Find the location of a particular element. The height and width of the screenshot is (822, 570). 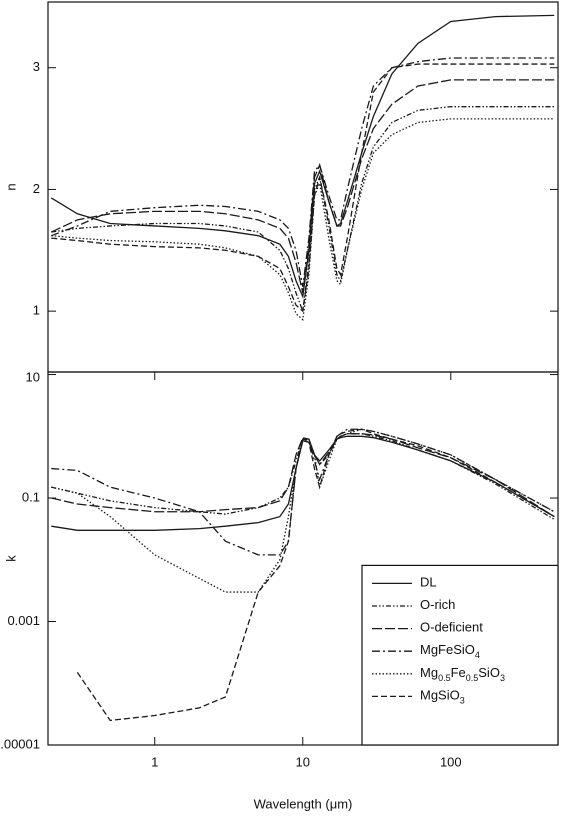

legend-box is located at coordinates (460, 655).